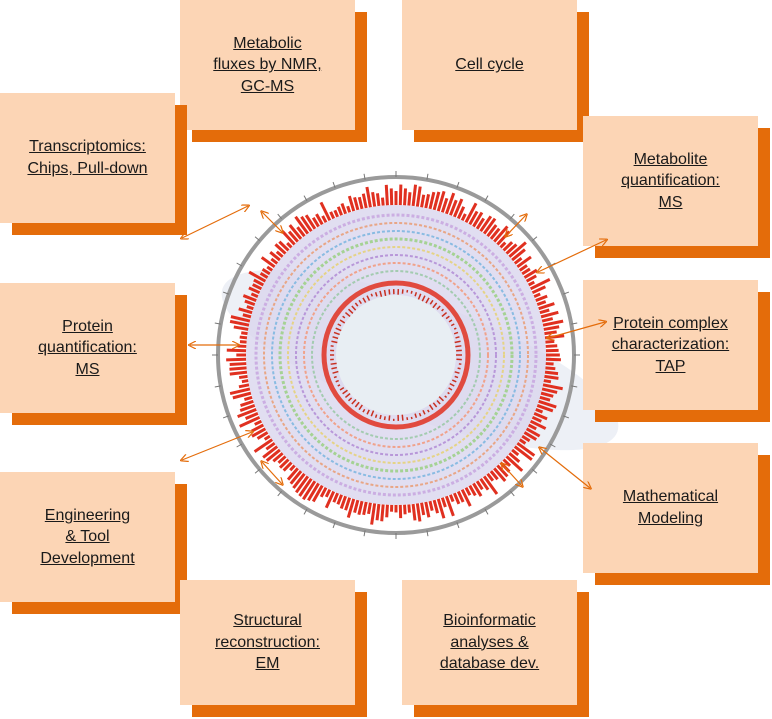  I want to click on box-protein-complex: Protein complex characterization: TAP, so click(670, 345).